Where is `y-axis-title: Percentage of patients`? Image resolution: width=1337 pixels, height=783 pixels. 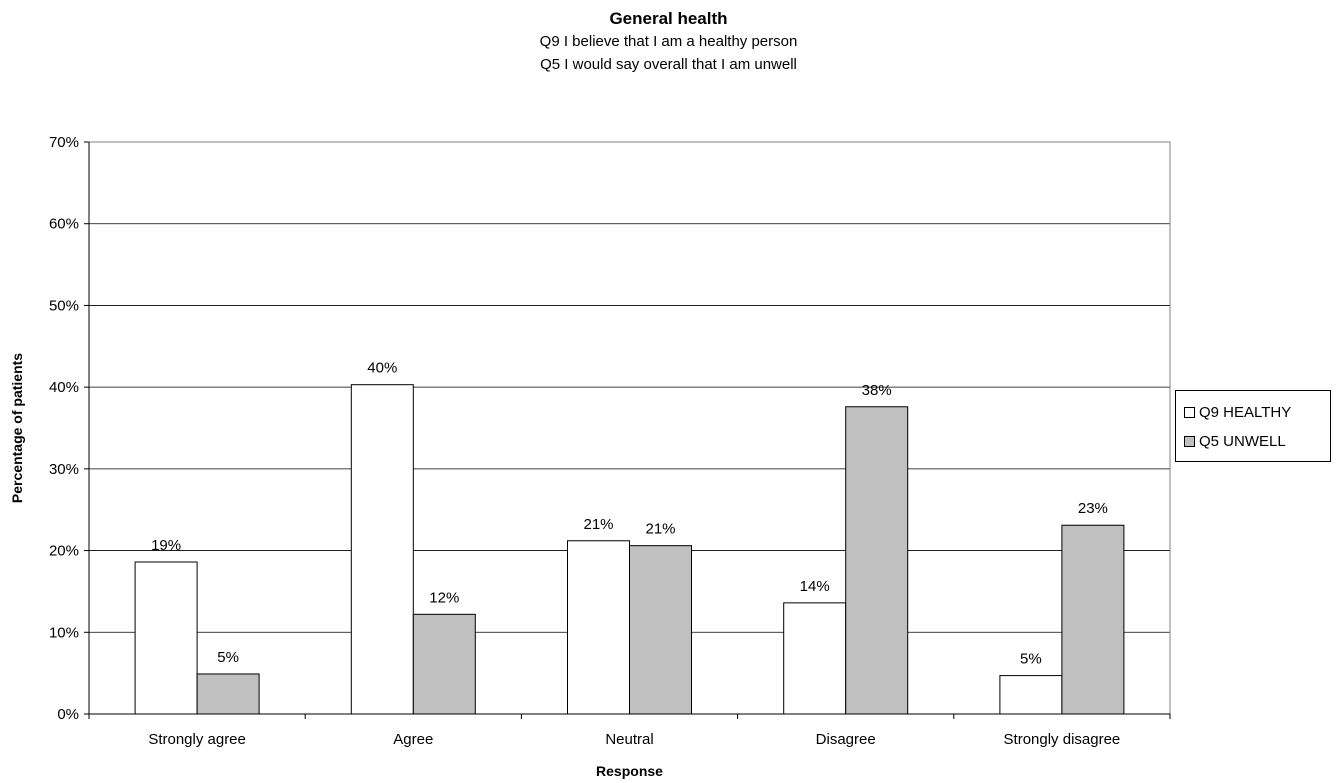
y-axis-title: Percentage of patients is located at coordinates (17, 428).